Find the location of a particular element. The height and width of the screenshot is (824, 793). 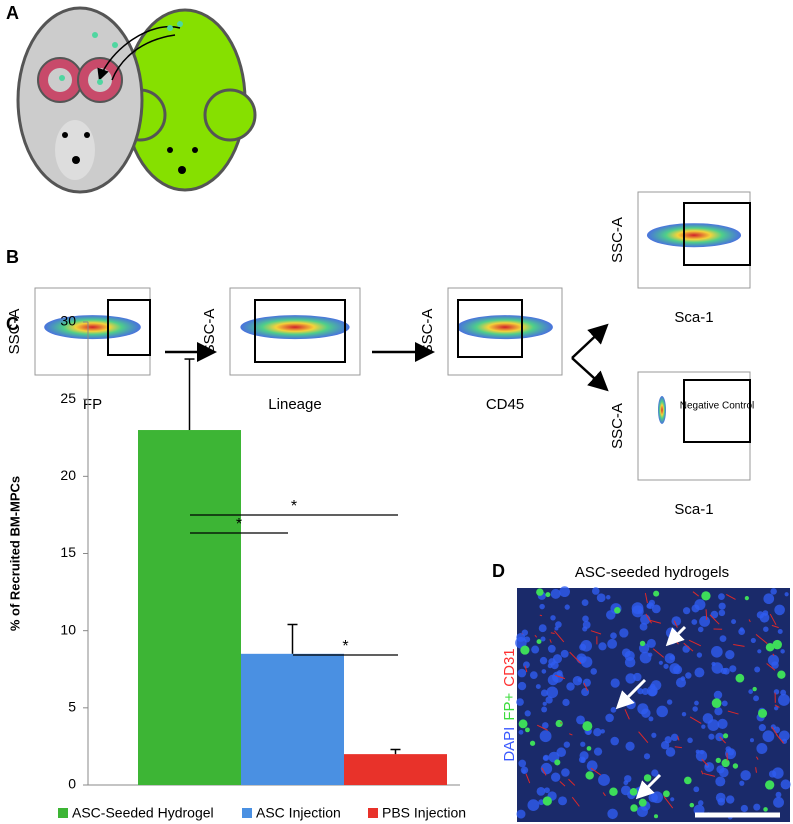

stain-label: CD31 is located at coordinates (509, 667).